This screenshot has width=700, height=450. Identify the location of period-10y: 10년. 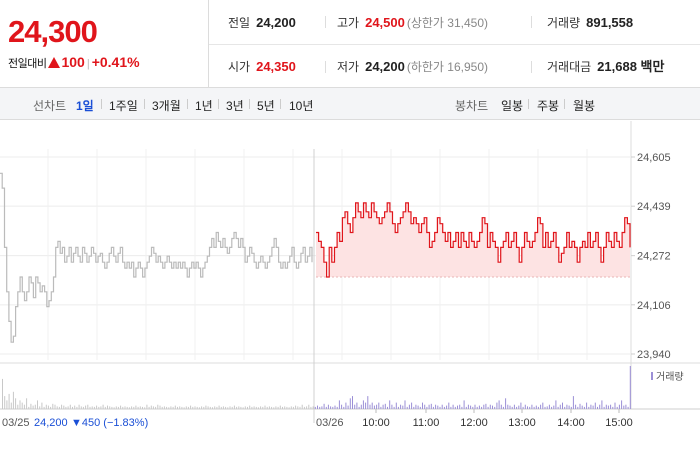
(301, 106).